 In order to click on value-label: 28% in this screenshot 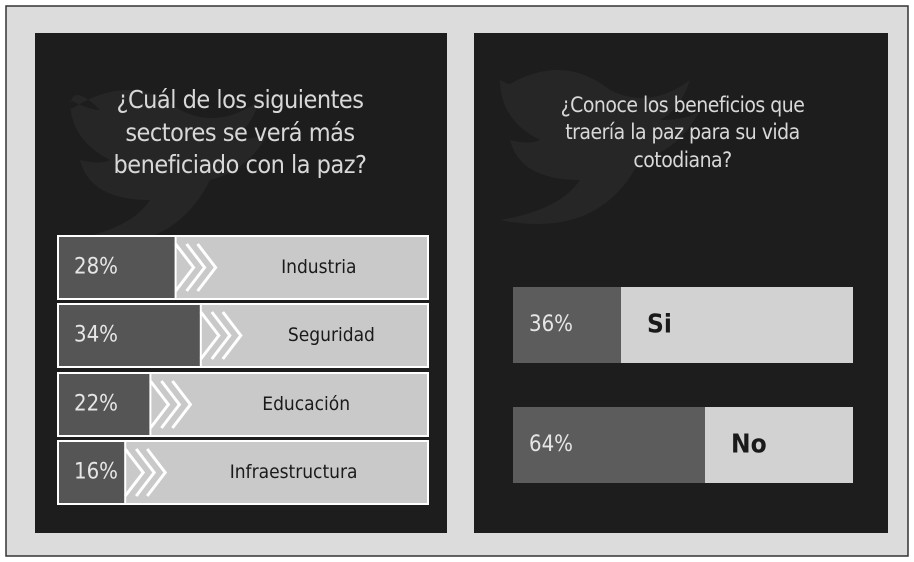, I will do `click(96, 267)`.